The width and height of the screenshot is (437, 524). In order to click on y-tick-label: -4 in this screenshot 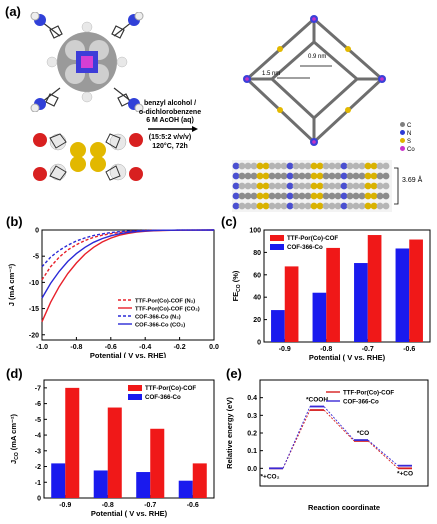, I will do `click(38, 436)`.